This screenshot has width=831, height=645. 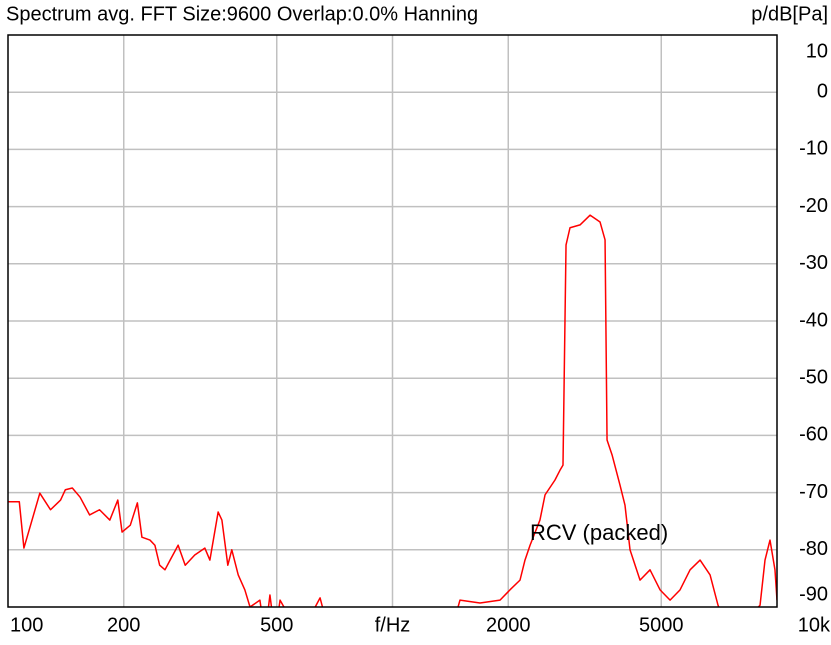 What do you see at coordinates (813, 320) in the screenshot?
I see `y-tick-label: -40` at bounding box center [813, 320].